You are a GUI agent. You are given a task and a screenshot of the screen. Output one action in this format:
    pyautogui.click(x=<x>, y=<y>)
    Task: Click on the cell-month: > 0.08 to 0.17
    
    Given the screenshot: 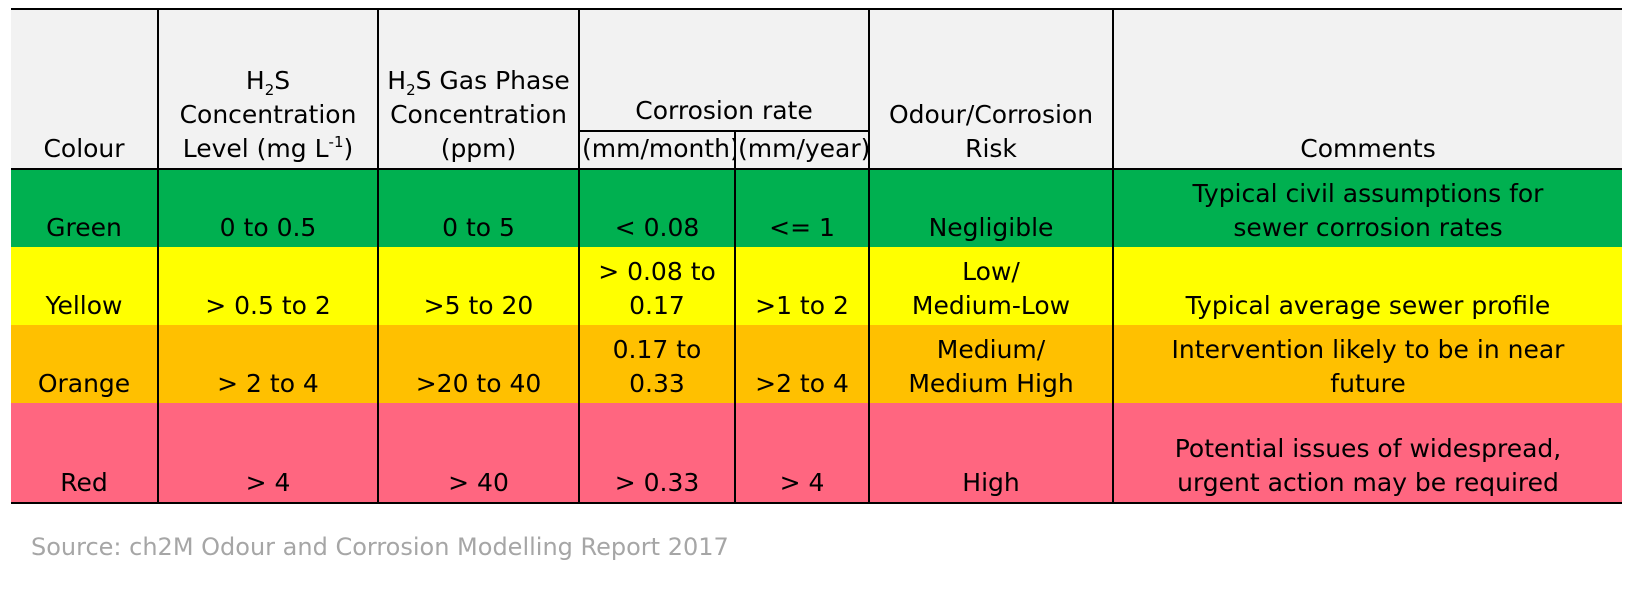 What is the action you would take?
    pyautogui.click(x=656, y=286)
    